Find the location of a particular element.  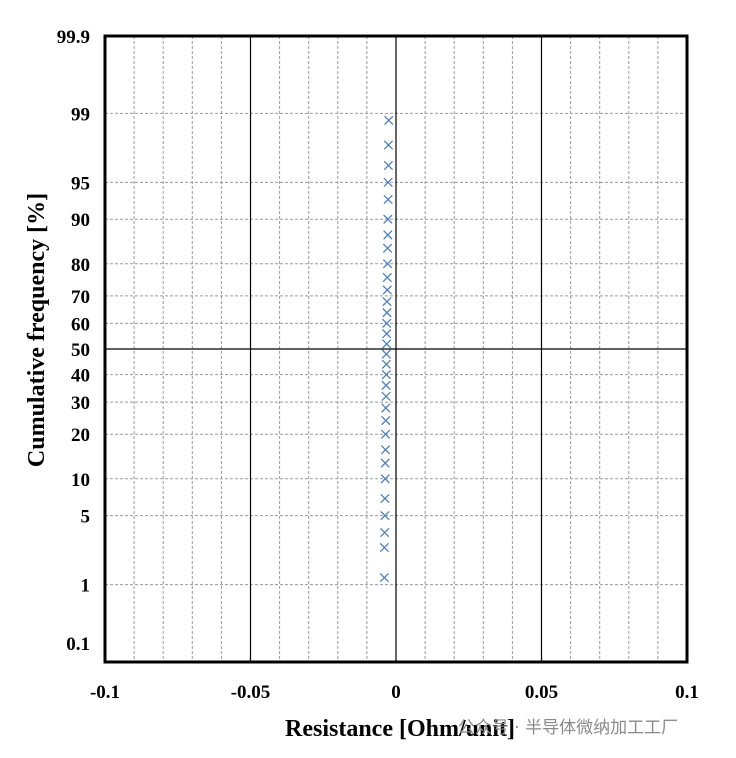

y-tick-labels: 0.1 1 5 10 20 30 40 50 60 70 80 90 95 99 99.9 is located at coordinates (73, 341).